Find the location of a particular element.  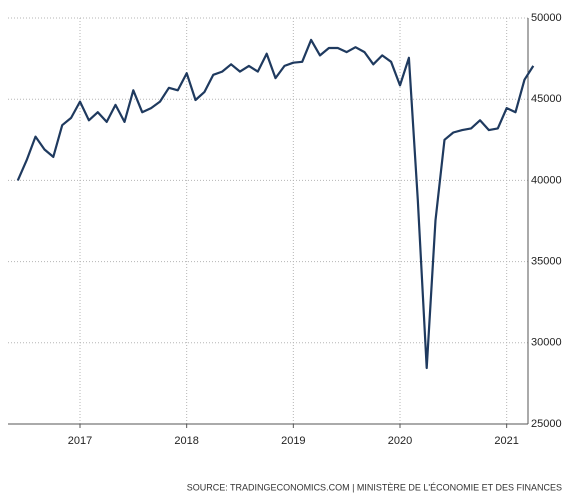

y-tick-label: 45000 is located at coordinates (546, 99).